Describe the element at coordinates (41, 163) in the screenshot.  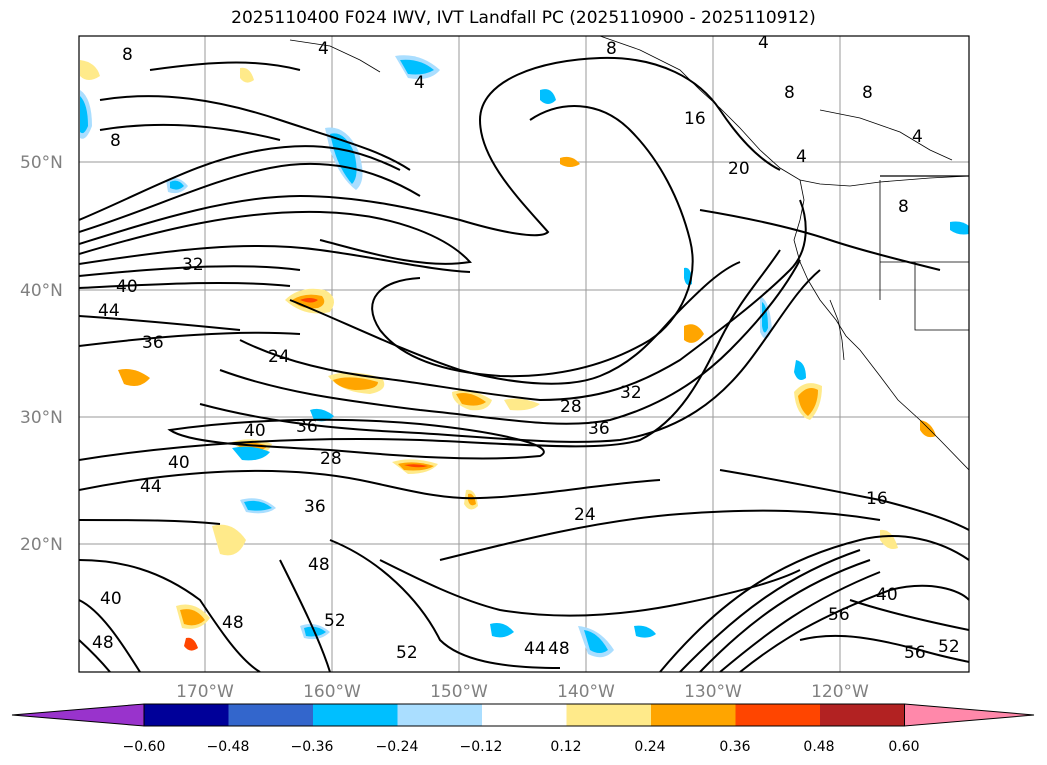
I see `lat-label-50n: 50°N` at that location.